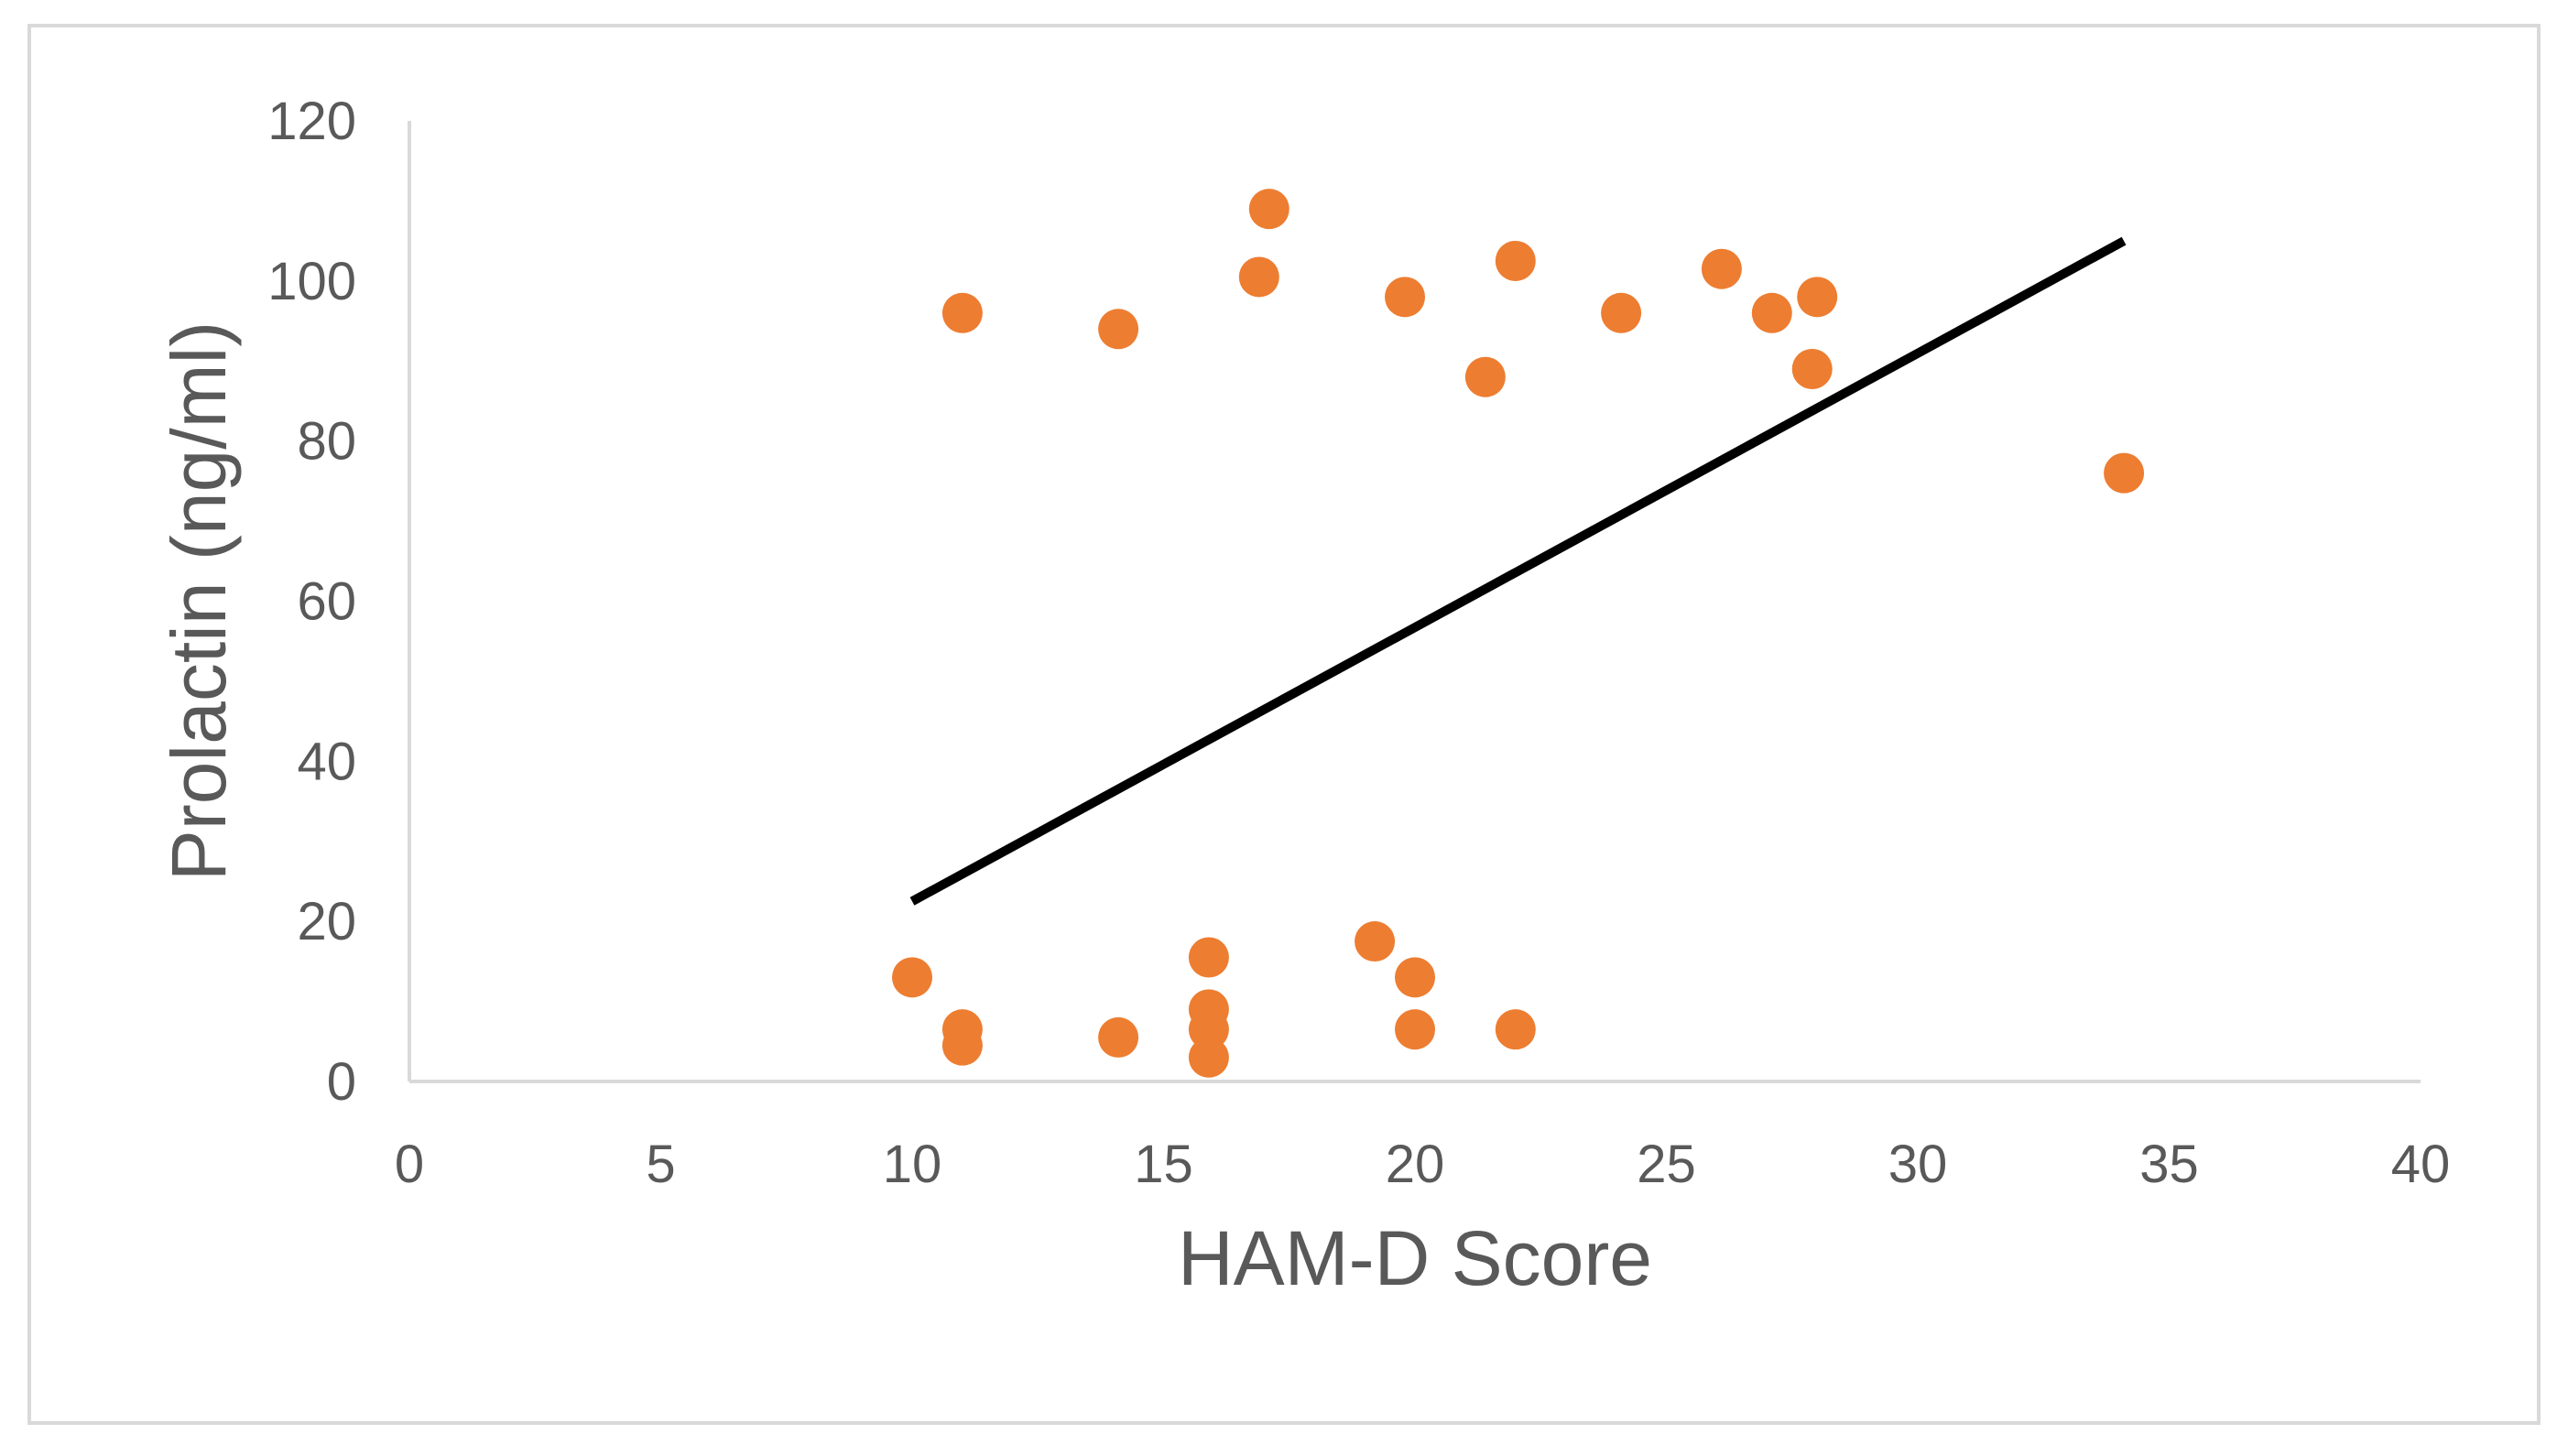  Describe the element at coordinates (1416, 1164) in the screenshot. I see `x-tick-label: 20` at that location.